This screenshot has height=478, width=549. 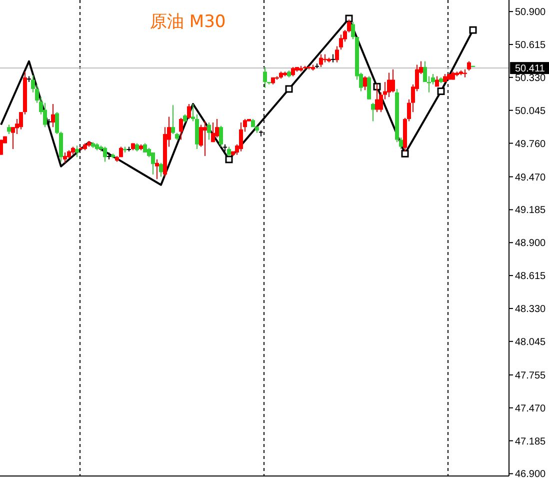 I want to click on y-tick-label: 49.185, so click(x=530, y=210).